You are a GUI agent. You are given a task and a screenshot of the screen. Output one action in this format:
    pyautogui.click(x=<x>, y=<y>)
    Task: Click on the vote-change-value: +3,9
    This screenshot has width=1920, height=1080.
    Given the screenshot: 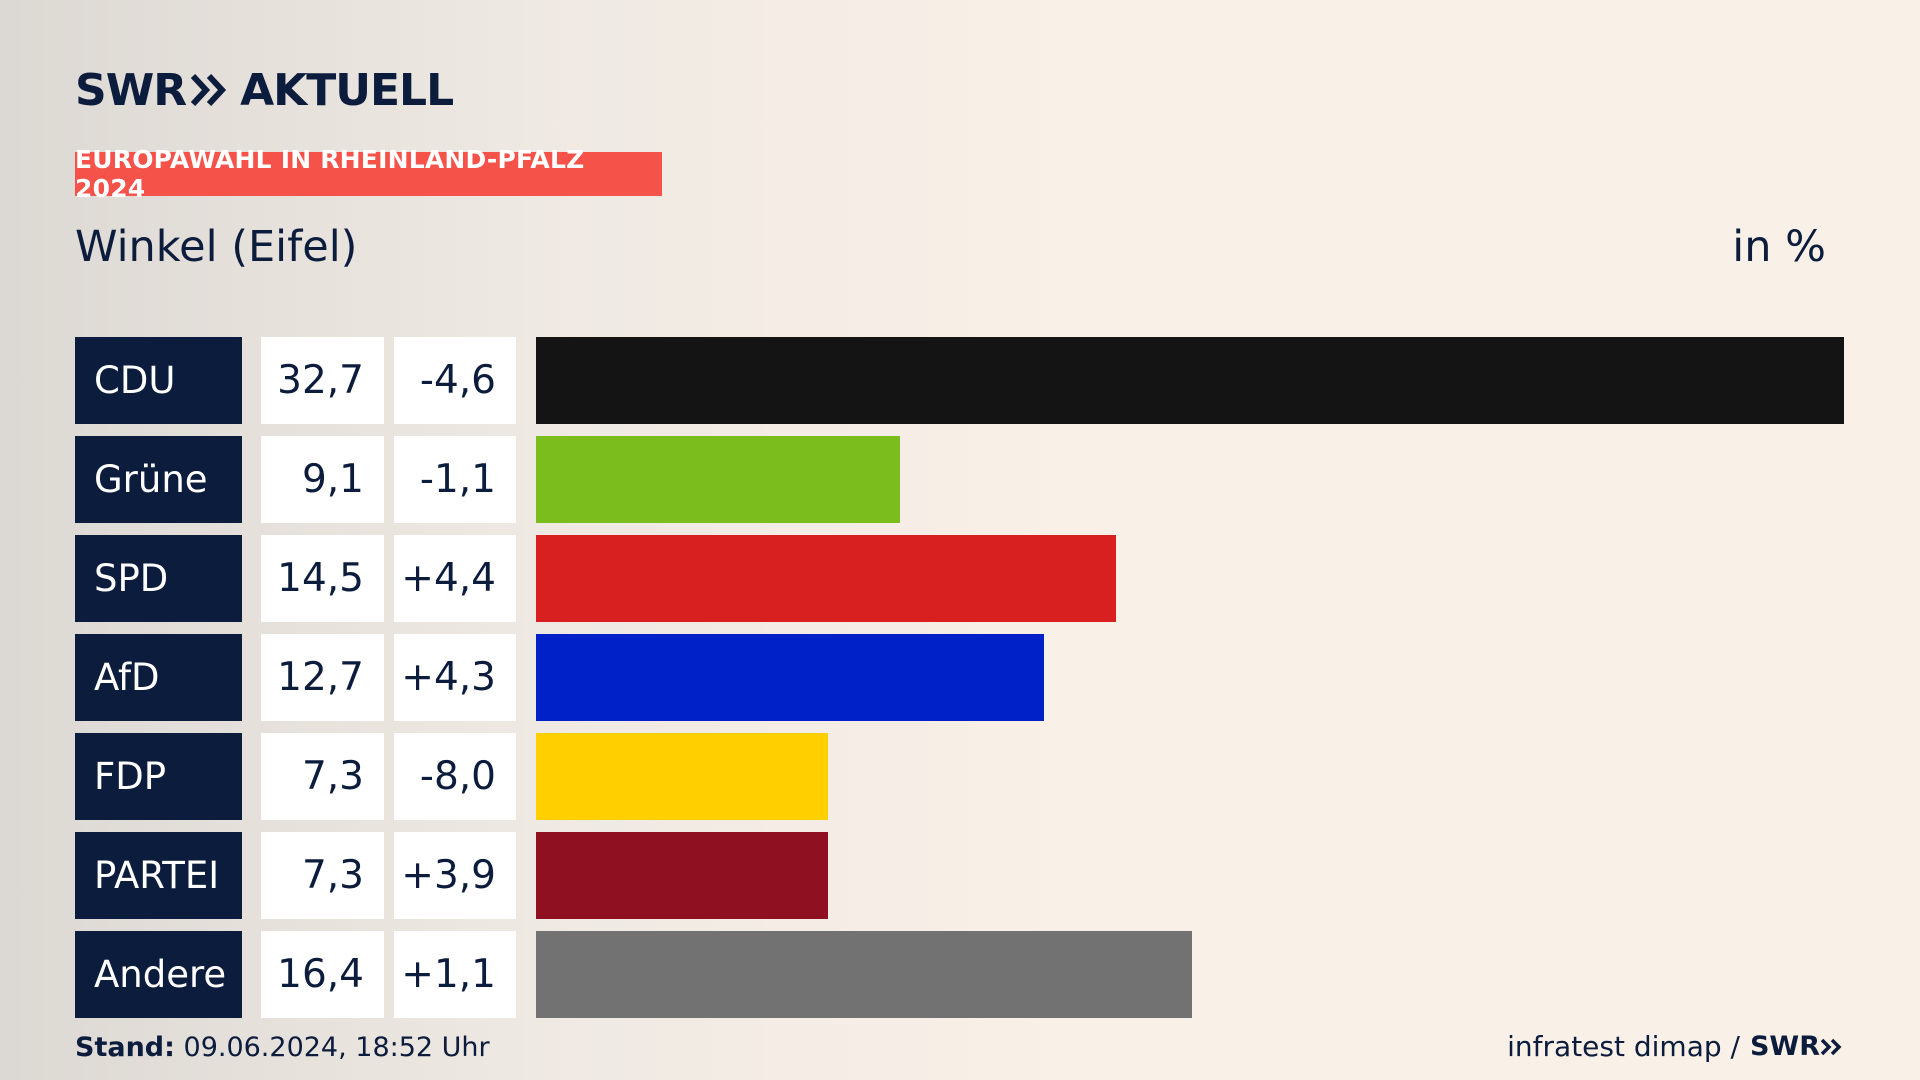 What is the action you would take?
    pyautogui.click(x=455, y=875)
    